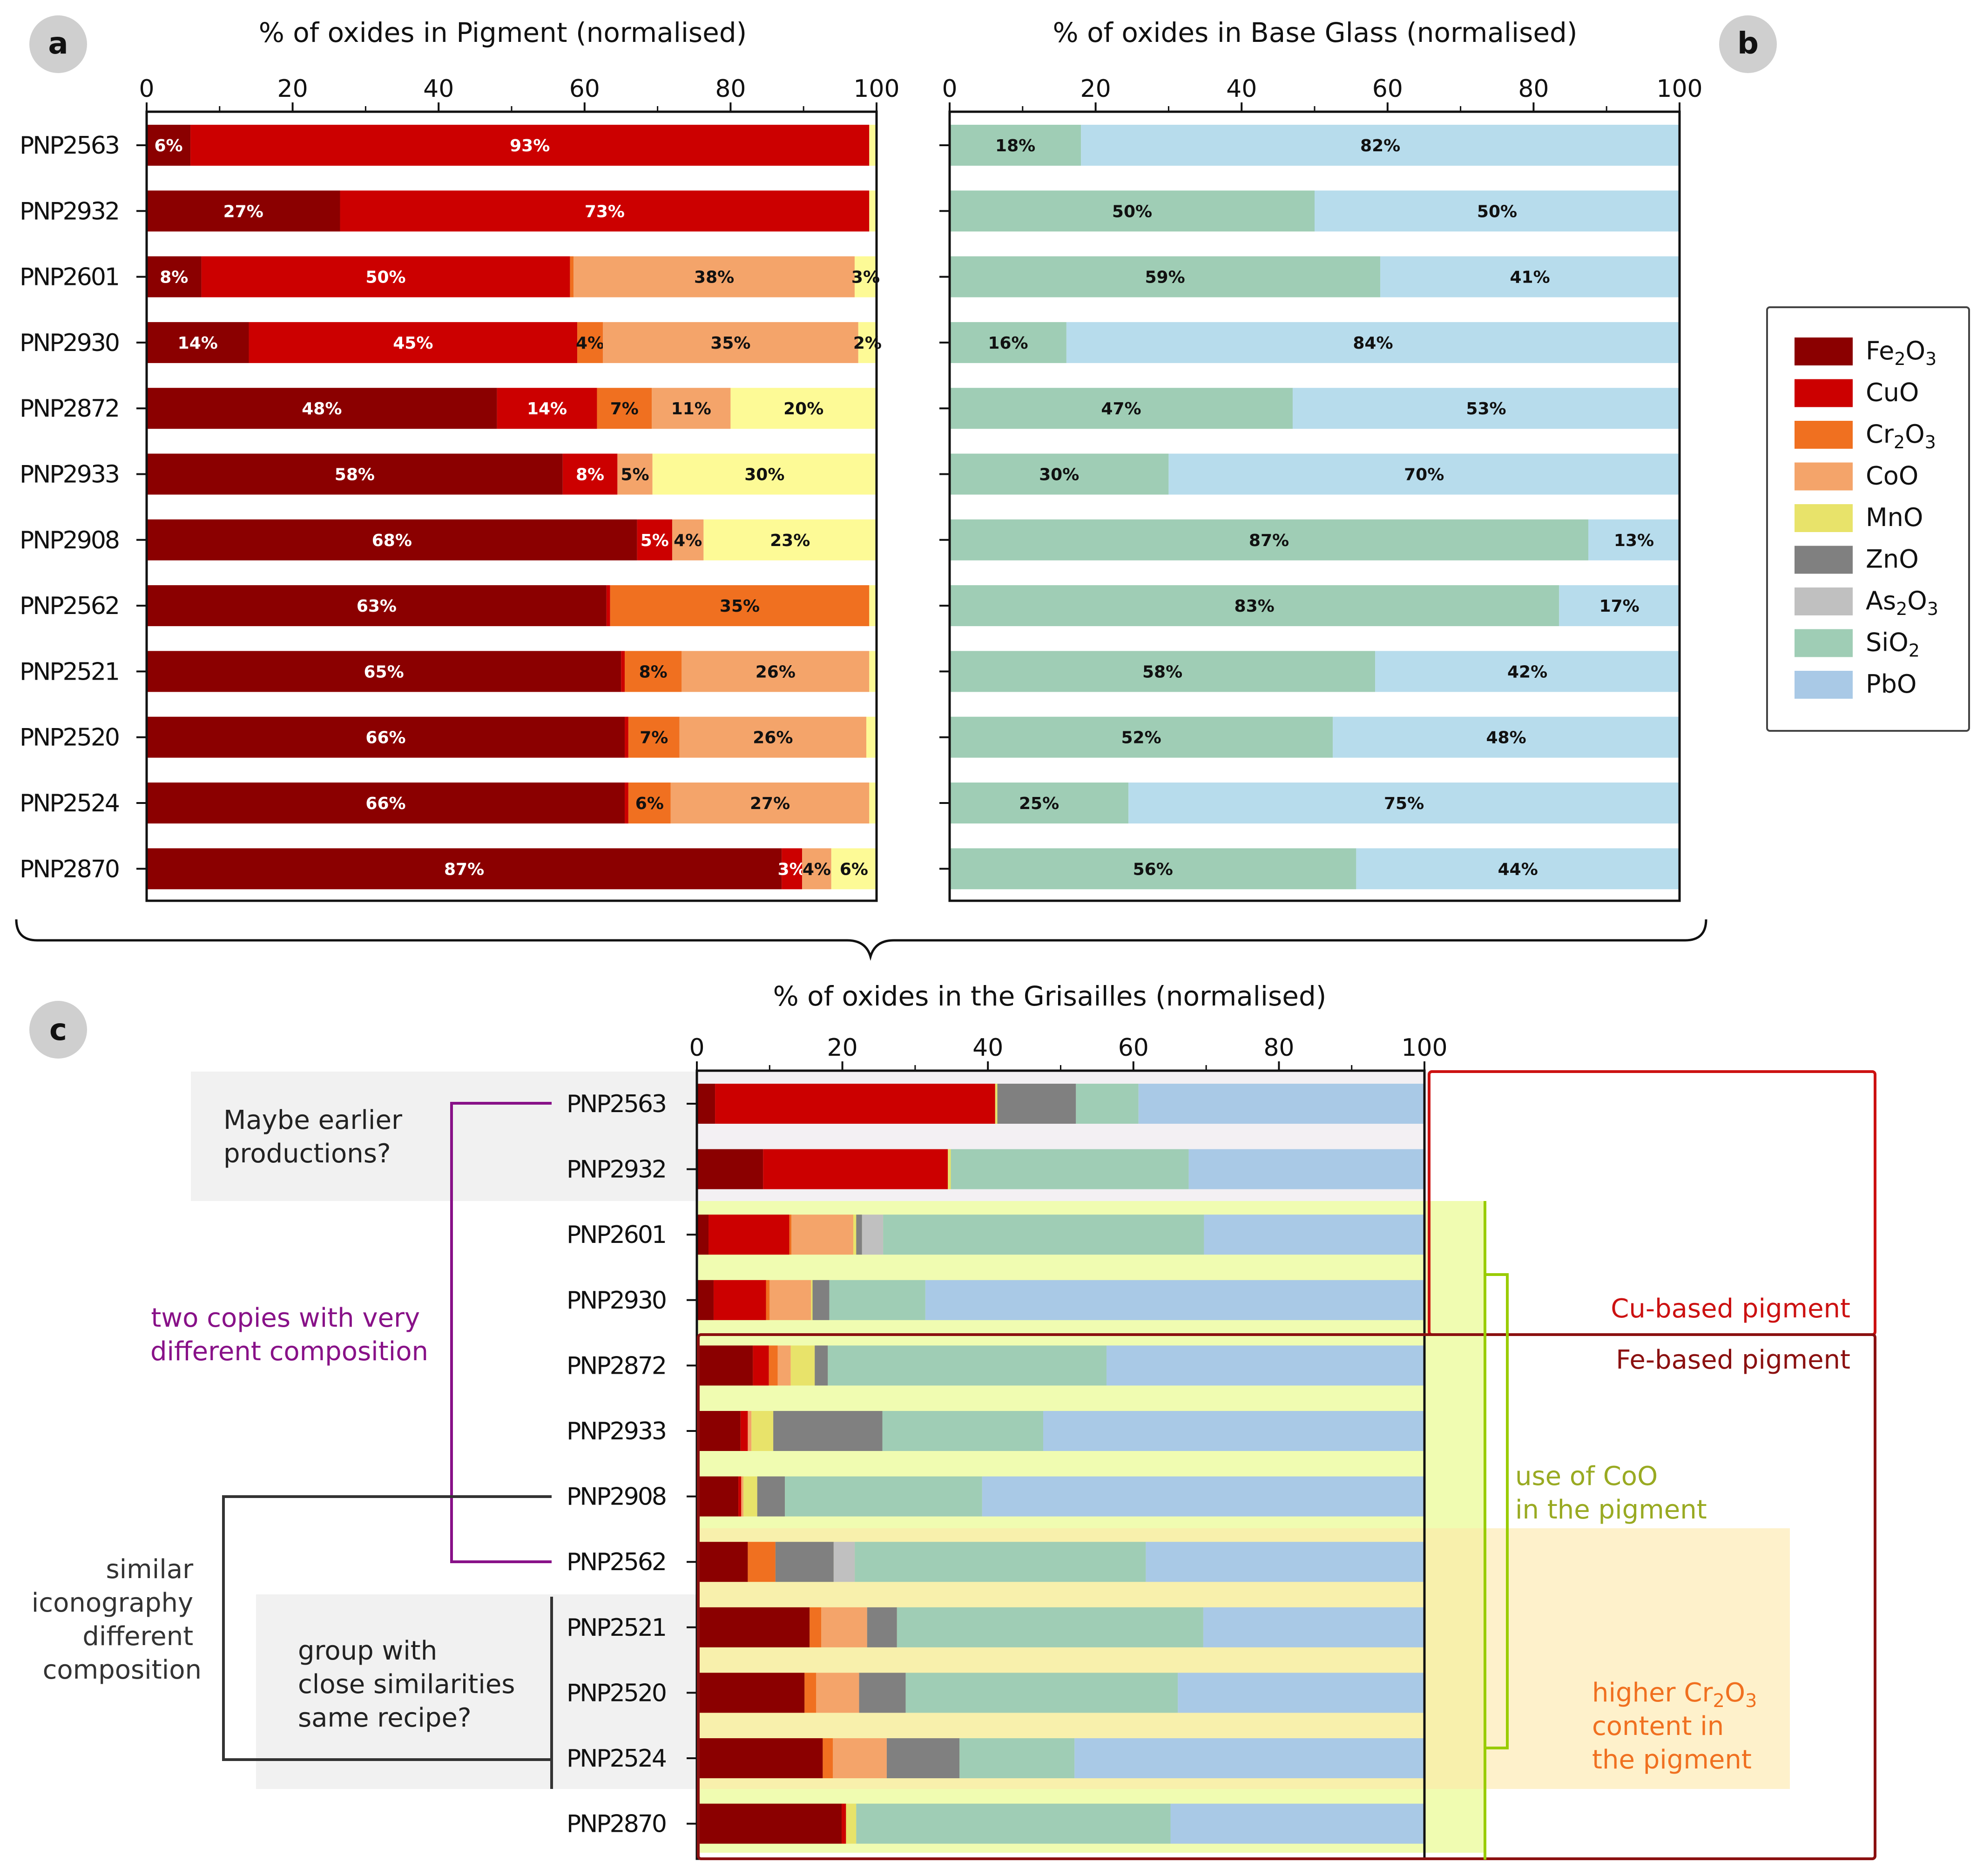 The width and height of the screenshot is (1977, 1876). I want to click on bar-c-PNP2521-Fe2O3, so click(753, 1627).